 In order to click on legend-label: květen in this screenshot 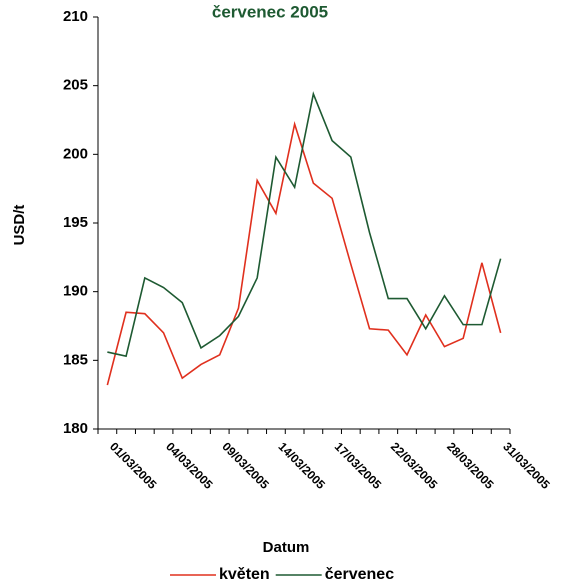, I will do `click(244, 574)`.